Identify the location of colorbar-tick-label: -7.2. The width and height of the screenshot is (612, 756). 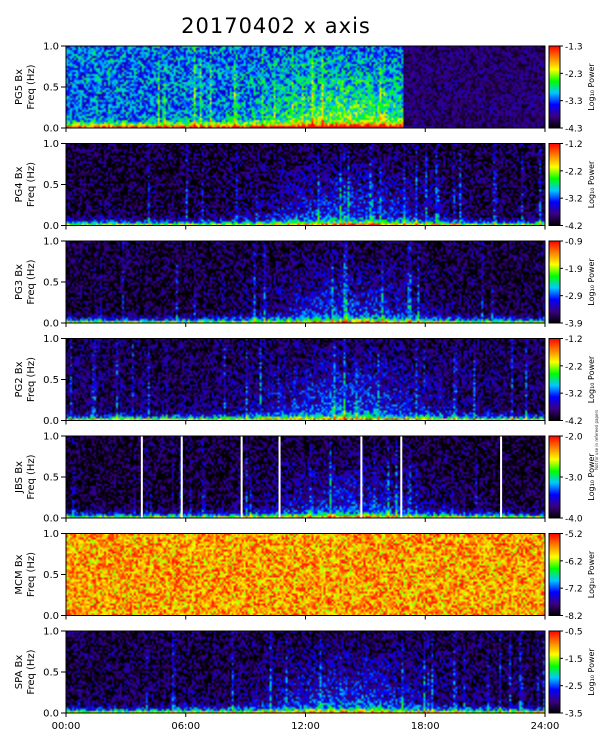
(574, 590).